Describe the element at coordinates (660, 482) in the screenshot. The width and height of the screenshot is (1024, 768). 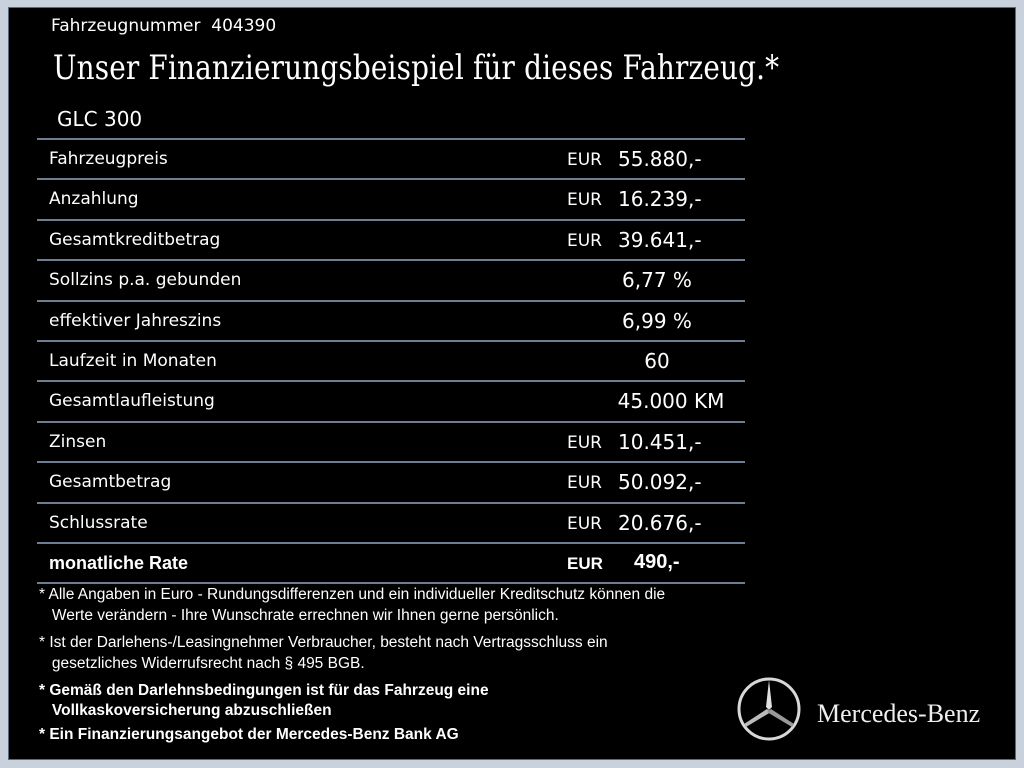
I see `row-value: 50.092,-` at that location.